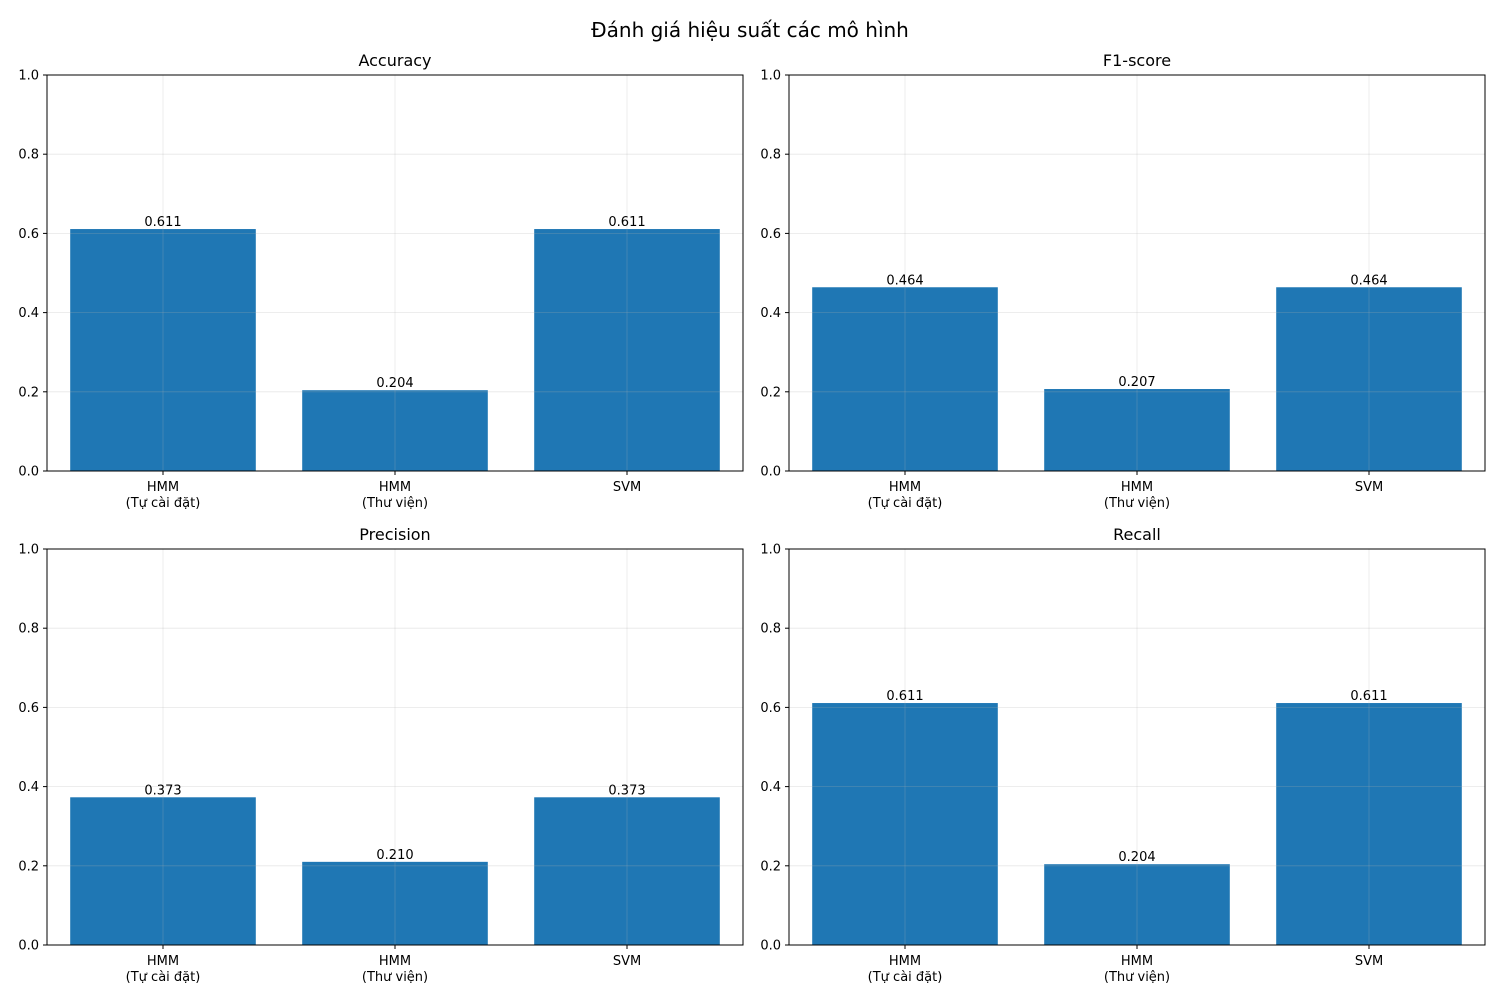  I want to click on subplot-title: F1-score, so click(1137, 60).